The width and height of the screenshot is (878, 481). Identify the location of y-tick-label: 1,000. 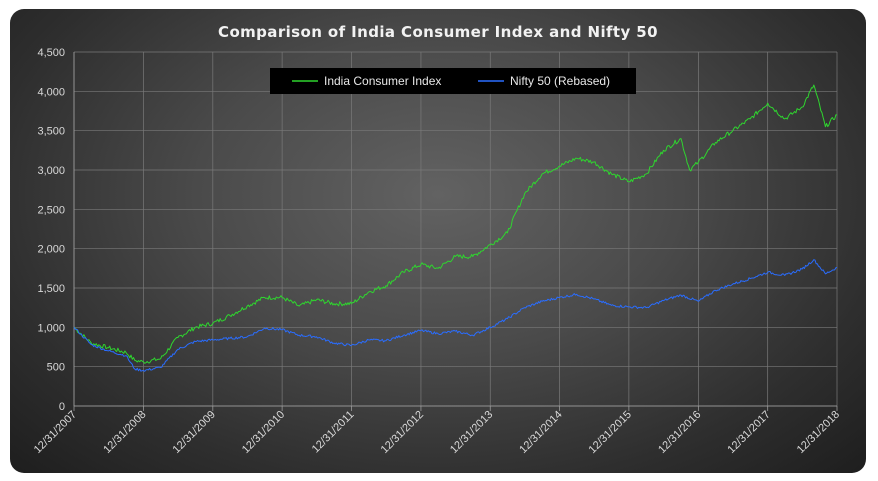
(51, 328).